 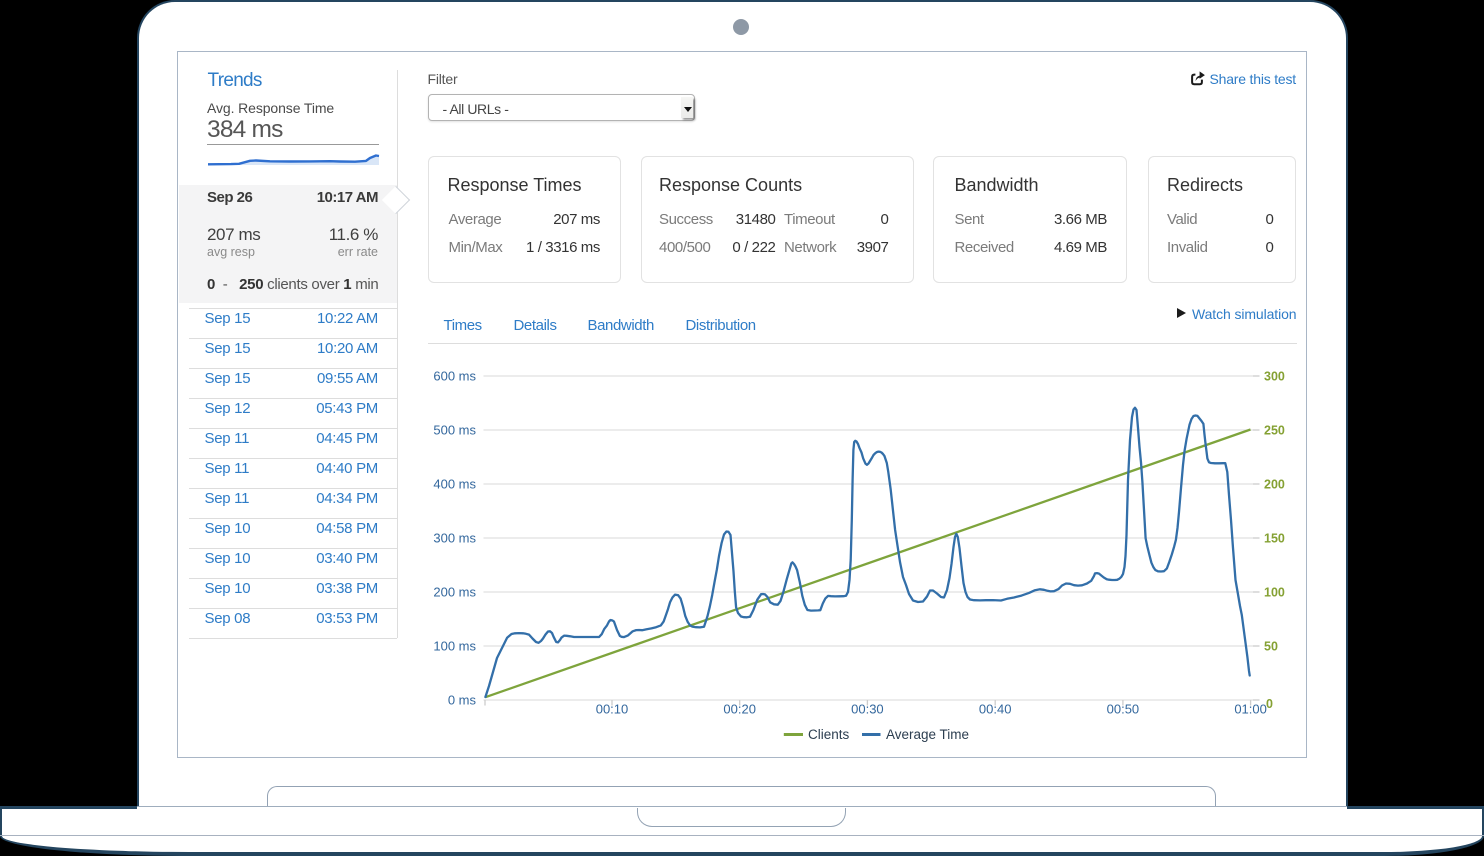 I want to click on svg-text: 150, so click(x=1274, y=539).